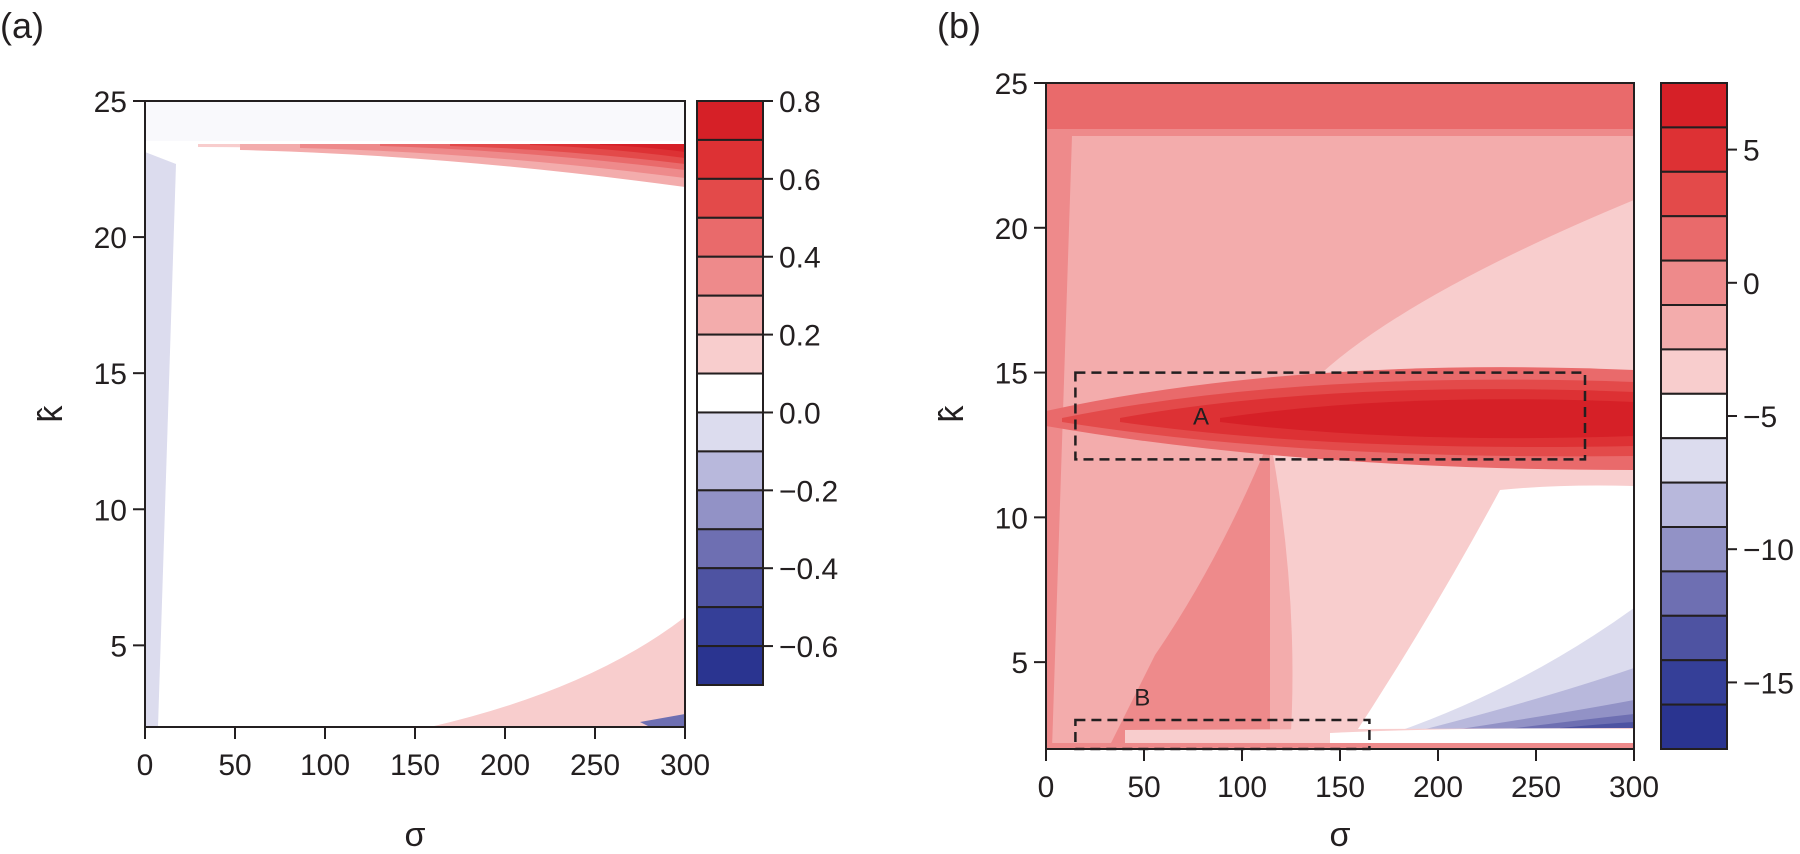  Describe the element at coordinates (415, 835) in the screenshot. I see `panel-a-x-label: σ` at that location.